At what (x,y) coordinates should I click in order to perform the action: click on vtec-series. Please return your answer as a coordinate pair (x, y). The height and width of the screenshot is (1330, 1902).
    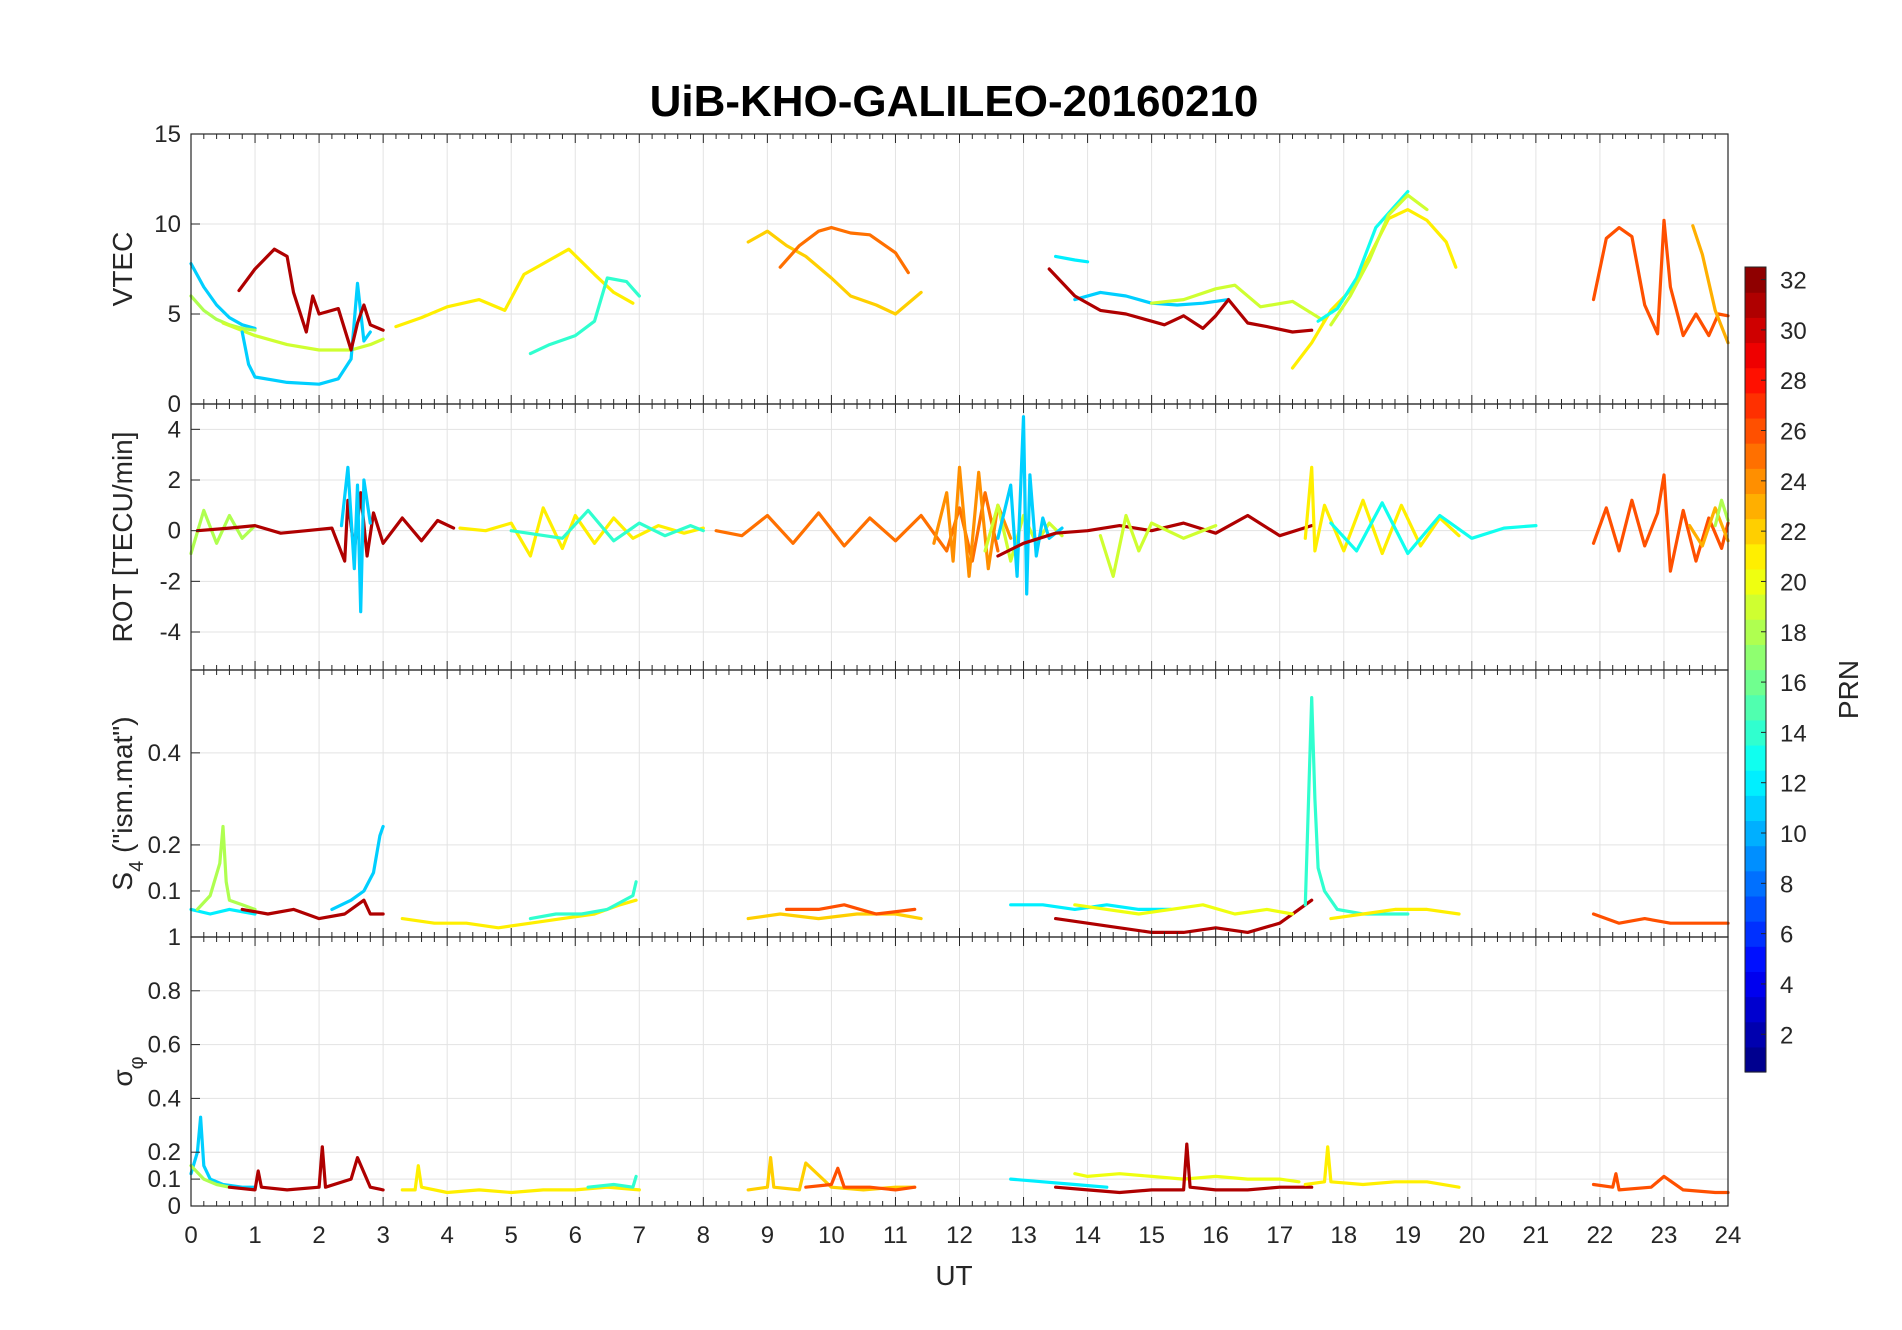
    Looking at the image, I should click on (959, 288).